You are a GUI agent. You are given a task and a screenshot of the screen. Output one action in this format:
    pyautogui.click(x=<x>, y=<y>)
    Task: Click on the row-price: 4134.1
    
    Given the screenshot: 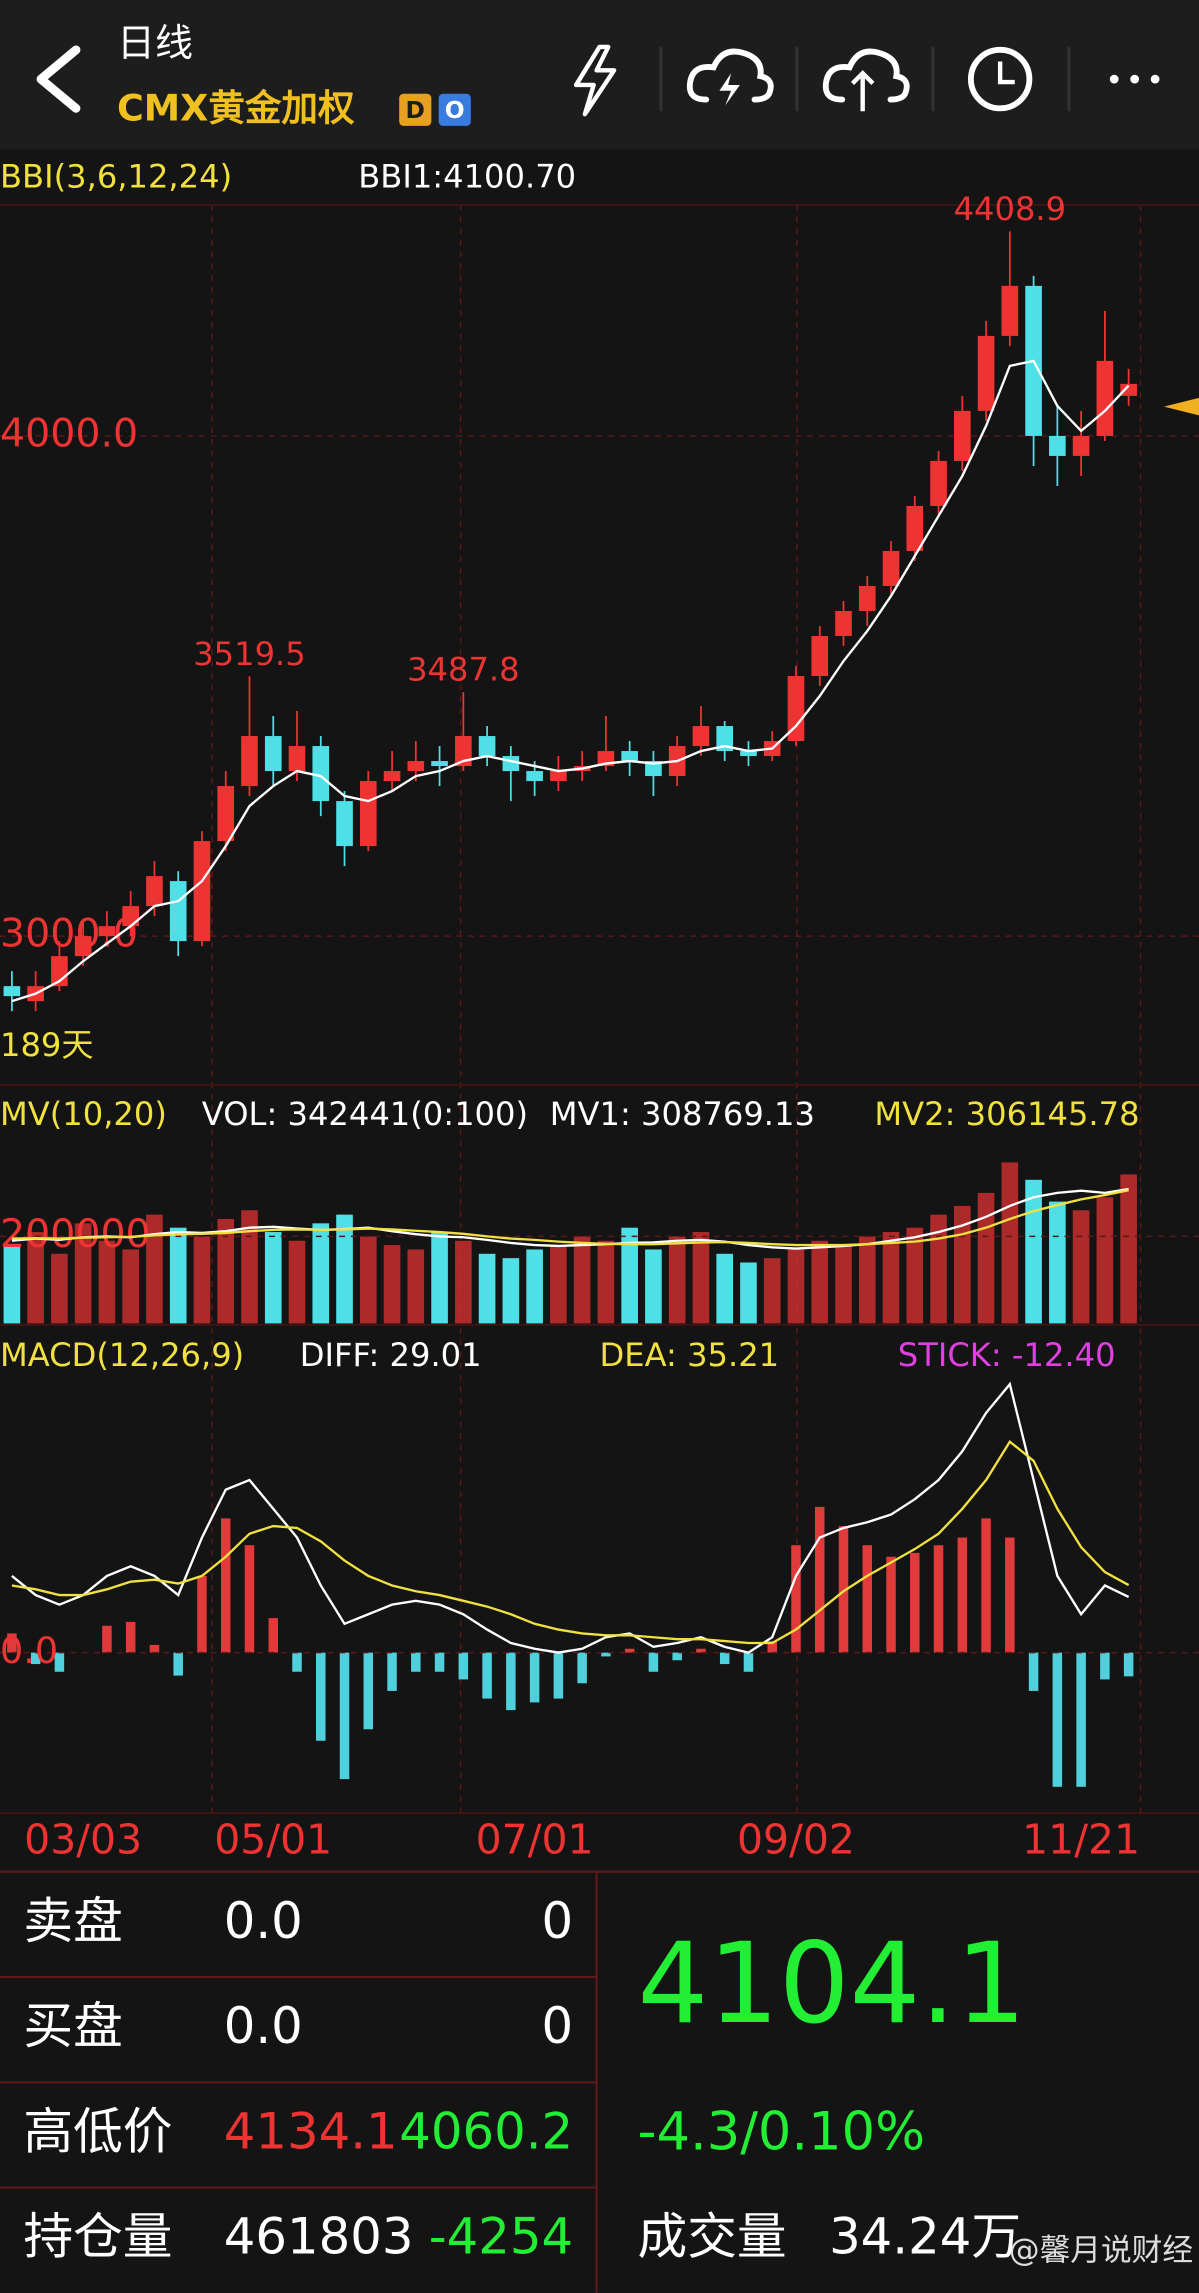 What is the action you would take?
    pyautogui.click(x=311, y=2131)
    